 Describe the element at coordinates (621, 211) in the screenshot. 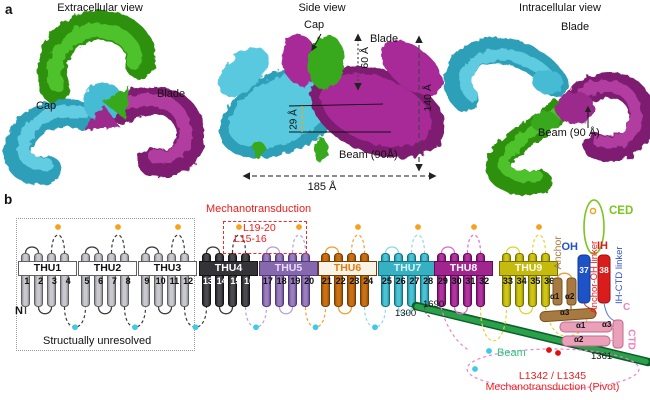

I see `ced-label: CED` at that location.